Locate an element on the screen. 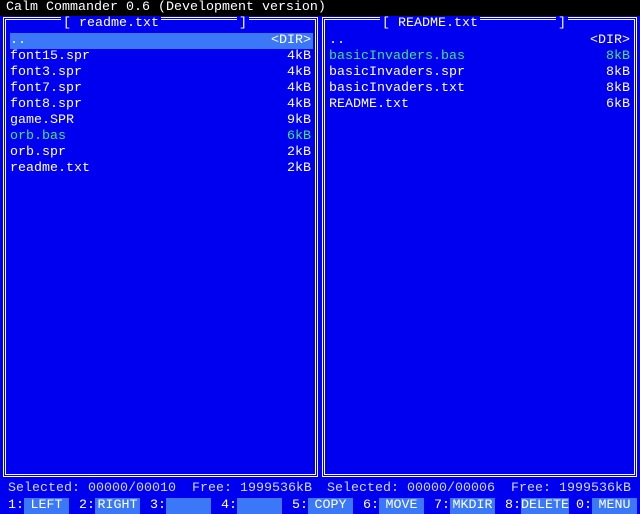 The height and width of the screenshot is (514, 640). file-row: game.SPR 9kB is located at coordinates (161, 121).